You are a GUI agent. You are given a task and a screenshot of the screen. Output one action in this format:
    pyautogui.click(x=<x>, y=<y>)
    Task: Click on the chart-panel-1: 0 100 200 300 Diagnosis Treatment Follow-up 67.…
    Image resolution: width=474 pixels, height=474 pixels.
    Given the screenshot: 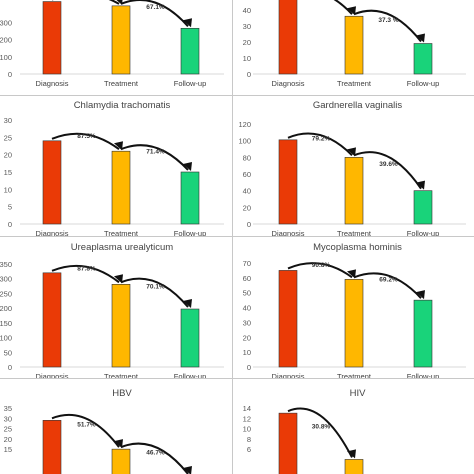 What is the action you would take?
    pyautogui.click(x=112, y=44)
    